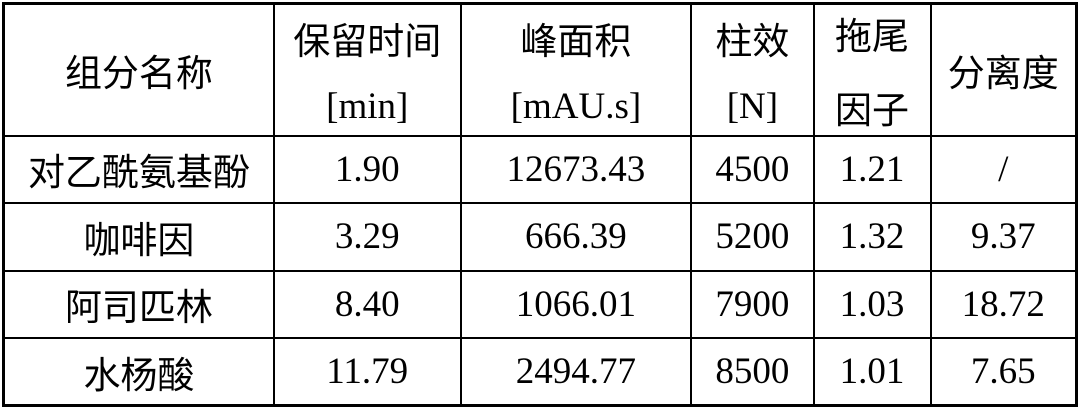  I want to click on cell-resolution: /, so click(1003, 169).